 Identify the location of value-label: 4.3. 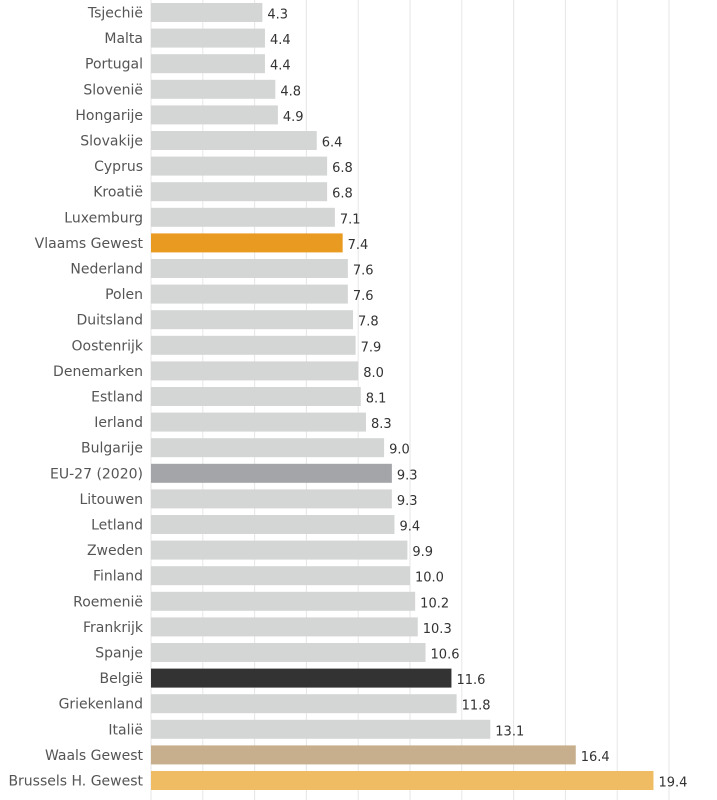
(277, 15).